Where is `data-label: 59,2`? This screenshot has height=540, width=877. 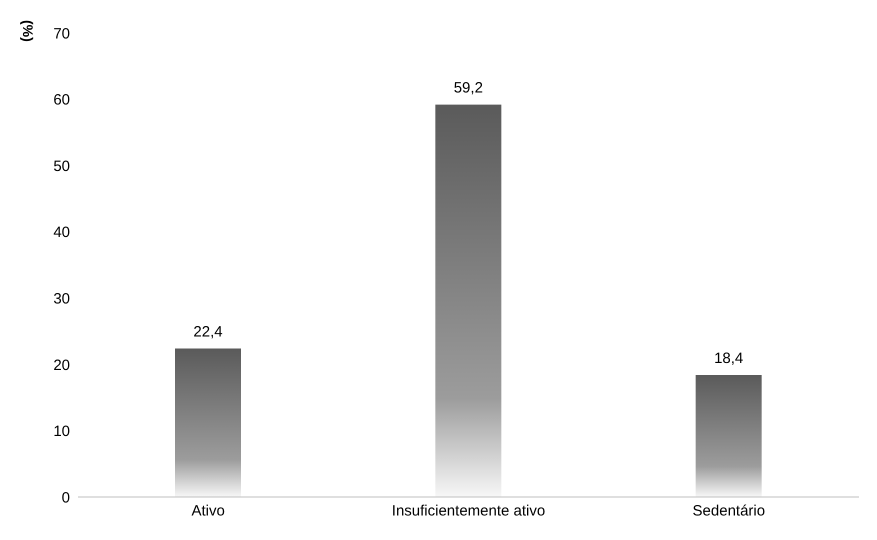
data-label: 59,2 is located at coordinates (468, 88).